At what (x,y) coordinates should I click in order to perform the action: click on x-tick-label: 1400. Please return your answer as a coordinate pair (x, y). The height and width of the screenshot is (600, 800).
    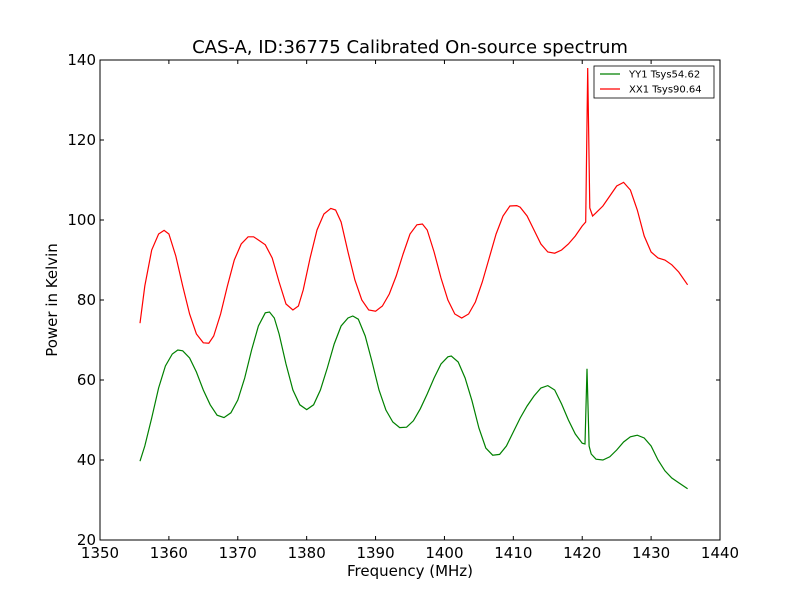
    Looking at the image, I should click on (444, 553).